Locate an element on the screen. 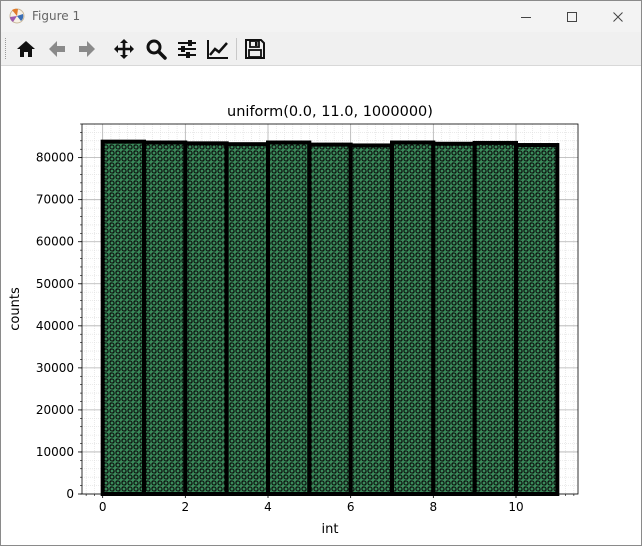 The image size is (642, 546). edit-axes-button is located at coordinates (218, 49).